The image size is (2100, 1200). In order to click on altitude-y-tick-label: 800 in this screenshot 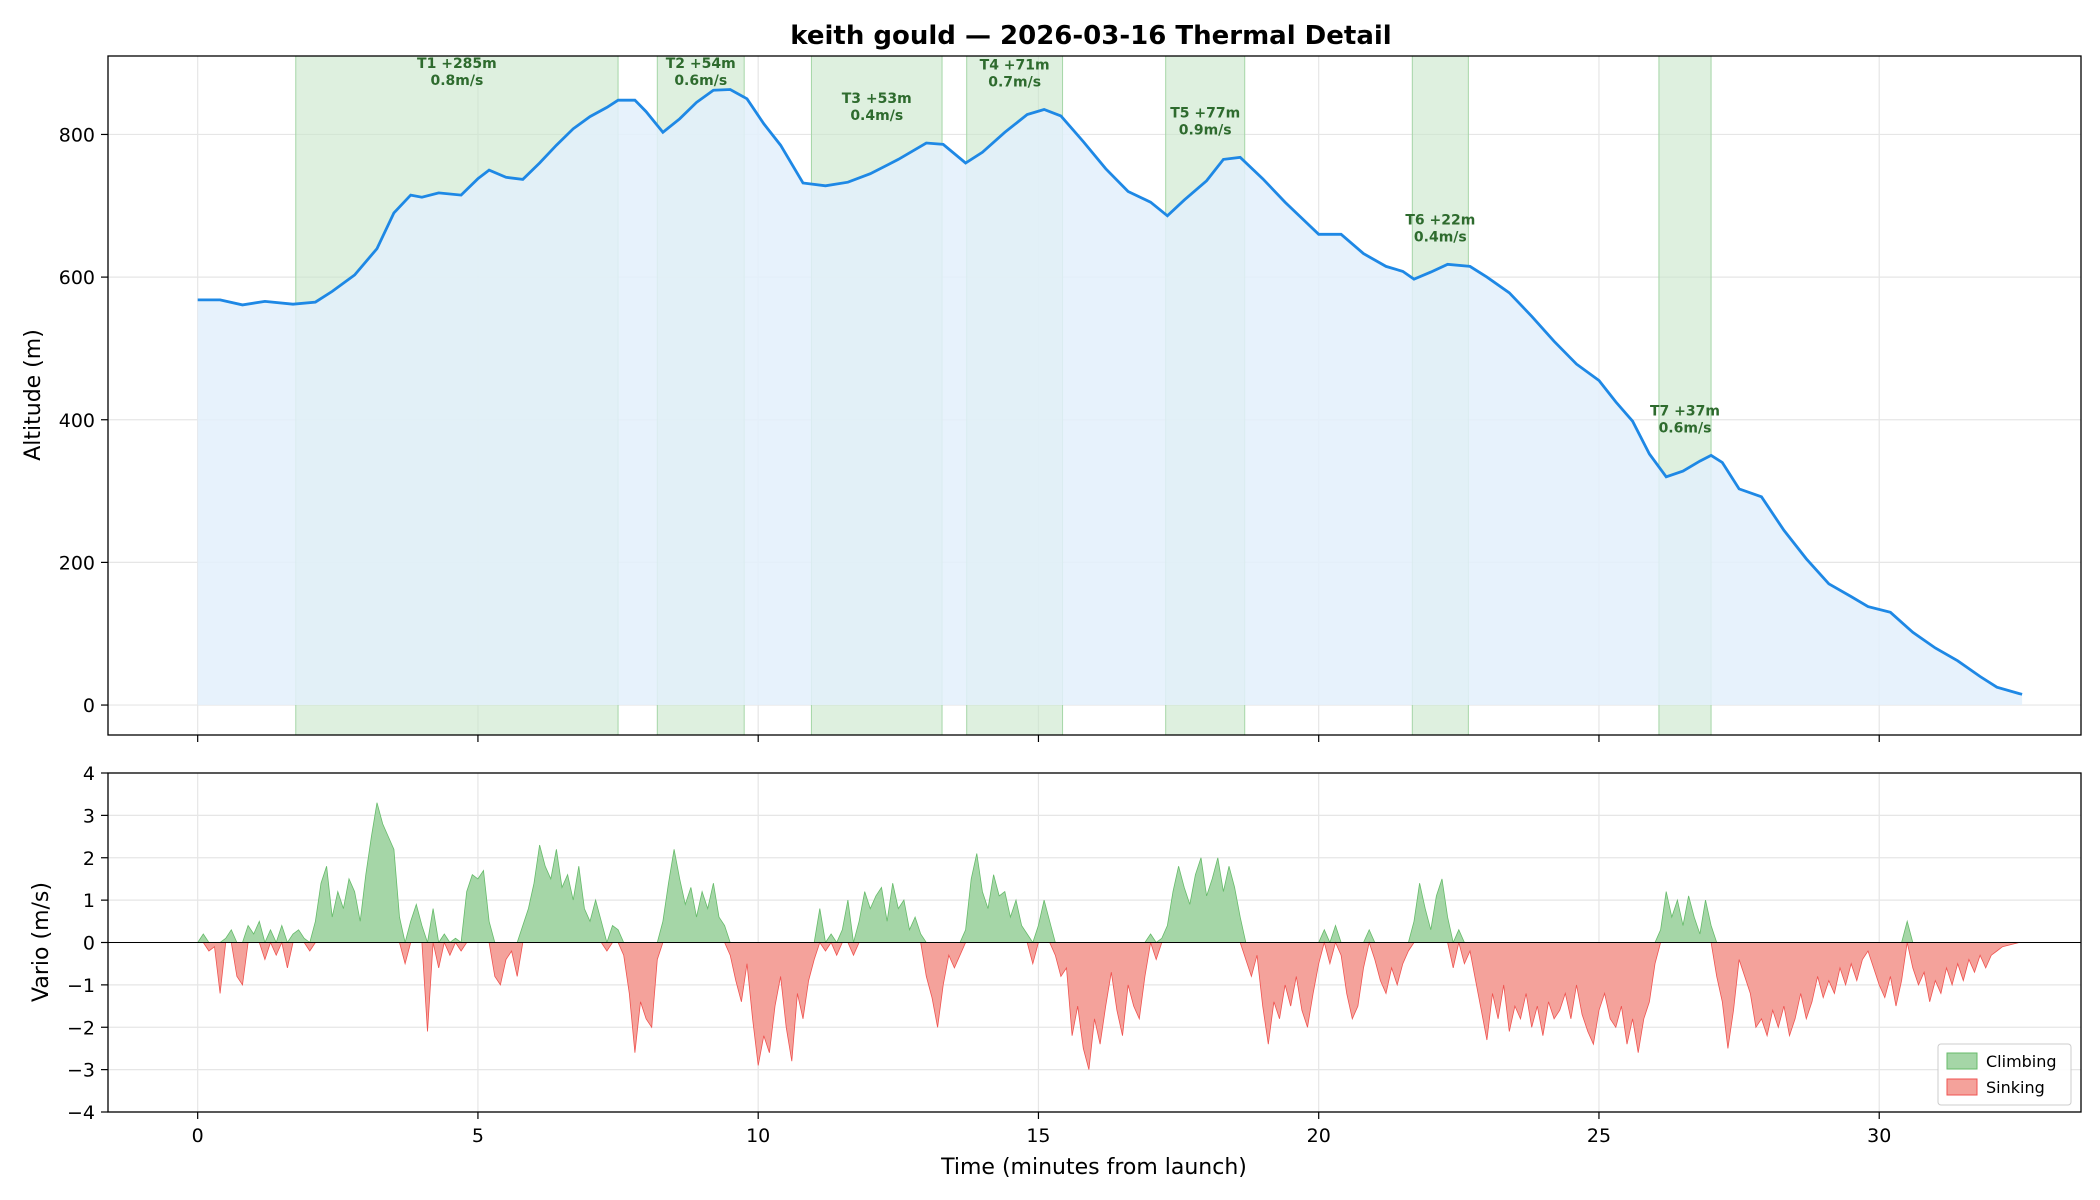, I will do `click(77, 135)`.